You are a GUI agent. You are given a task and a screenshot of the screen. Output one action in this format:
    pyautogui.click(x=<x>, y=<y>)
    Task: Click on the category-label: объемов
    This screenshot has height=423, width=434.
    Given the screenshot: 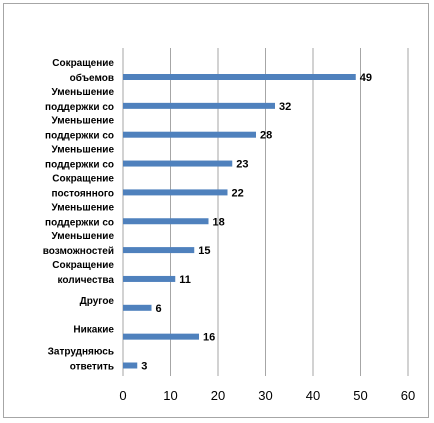 What is the action you would take?
    pyautogui.click(x=92, y=78)
    